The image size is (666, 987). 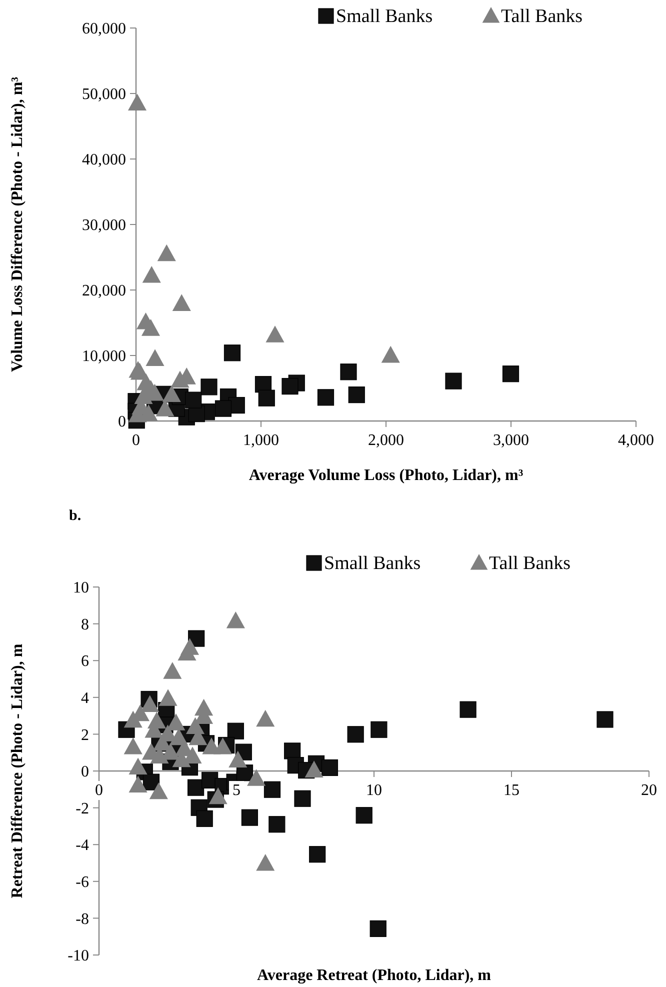 I want to click on x-tick-label: 1,000, so click(x=261, y=440).